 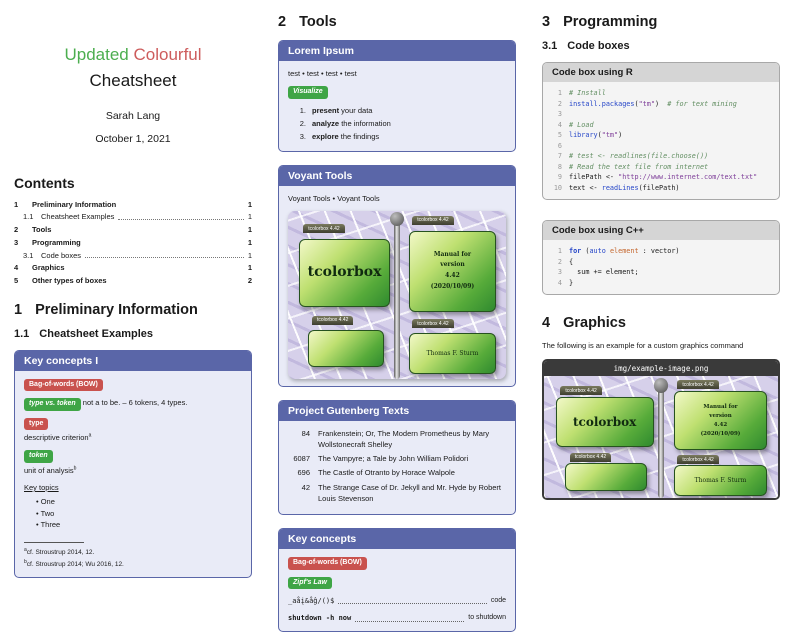 I want to click on line-number: 5, so click(x=559, y=135).